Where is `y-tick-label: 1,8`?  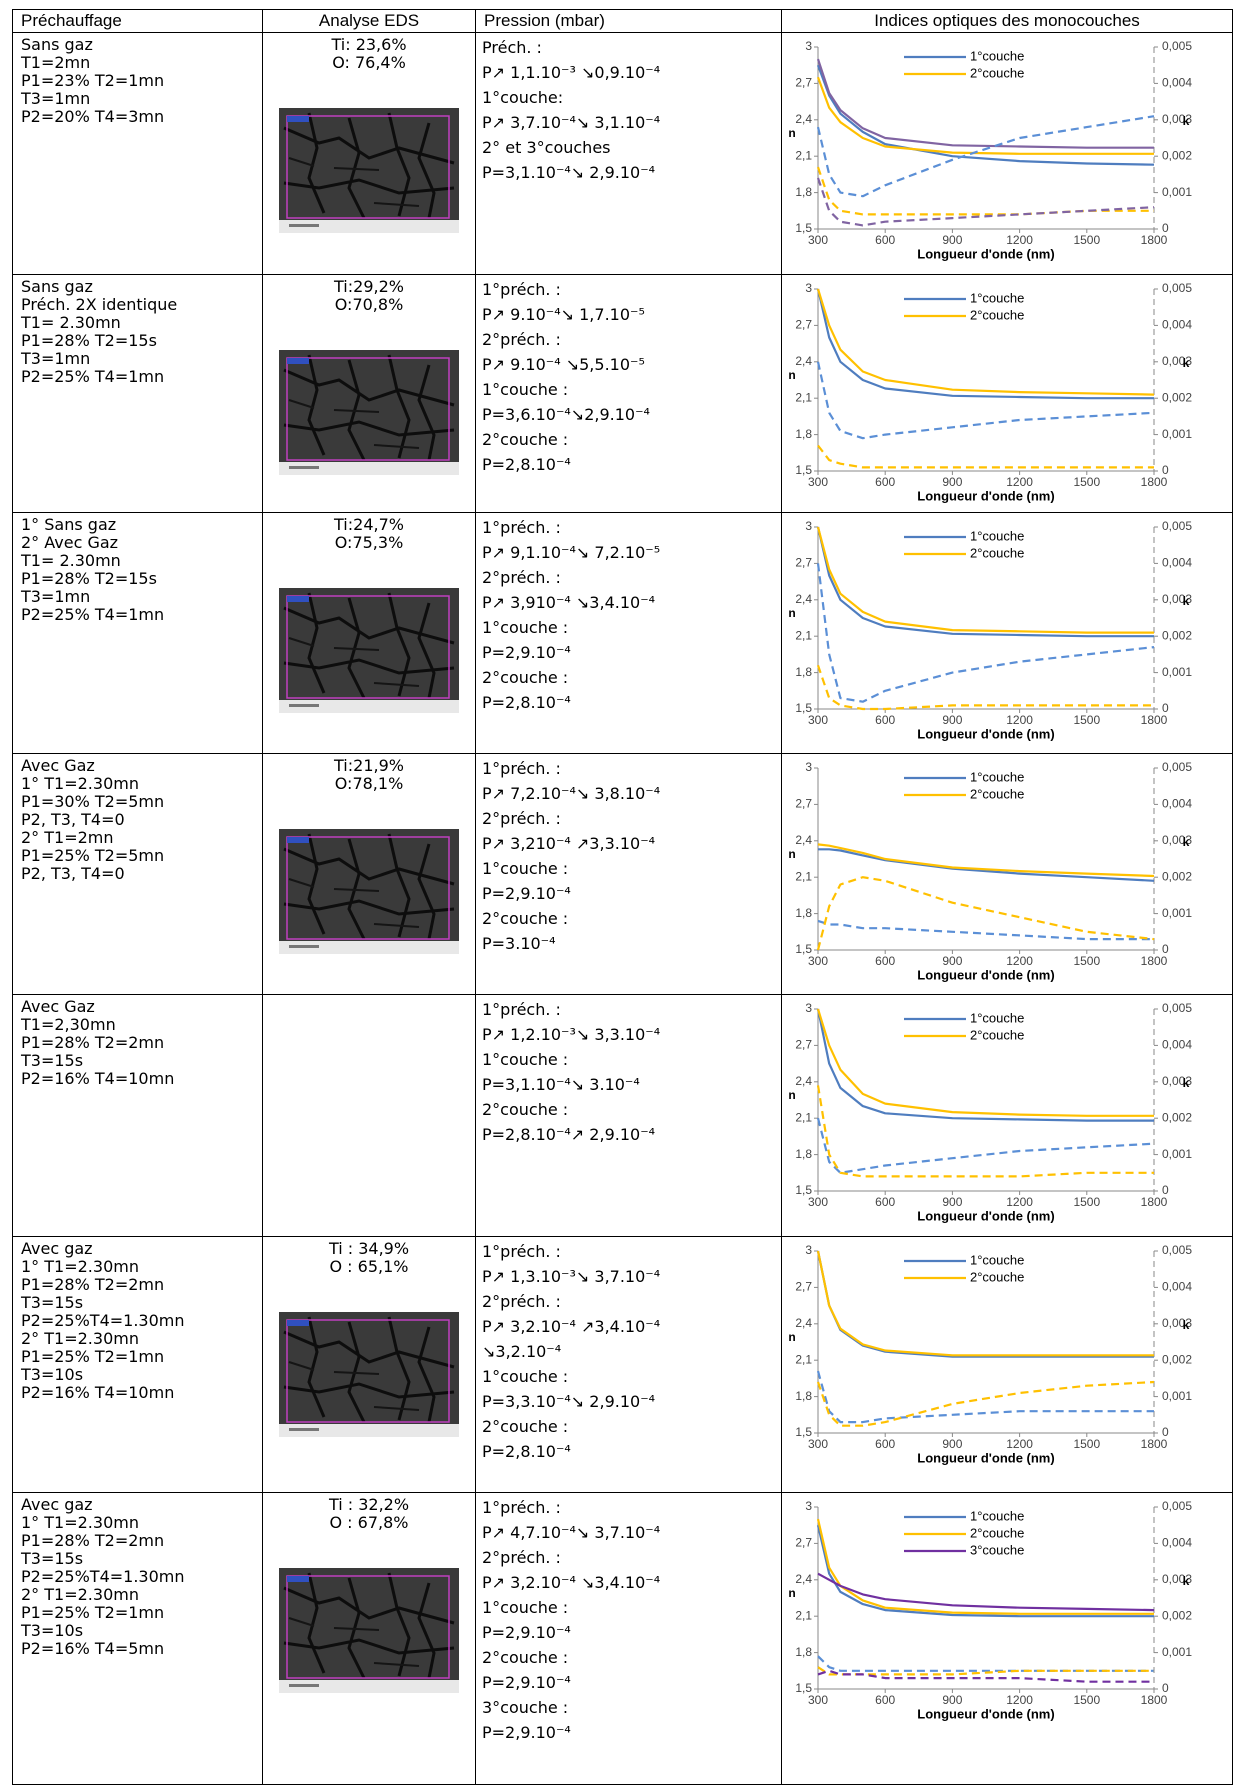 y-tick-label: 1,8 is located at coordinates (803, 192).